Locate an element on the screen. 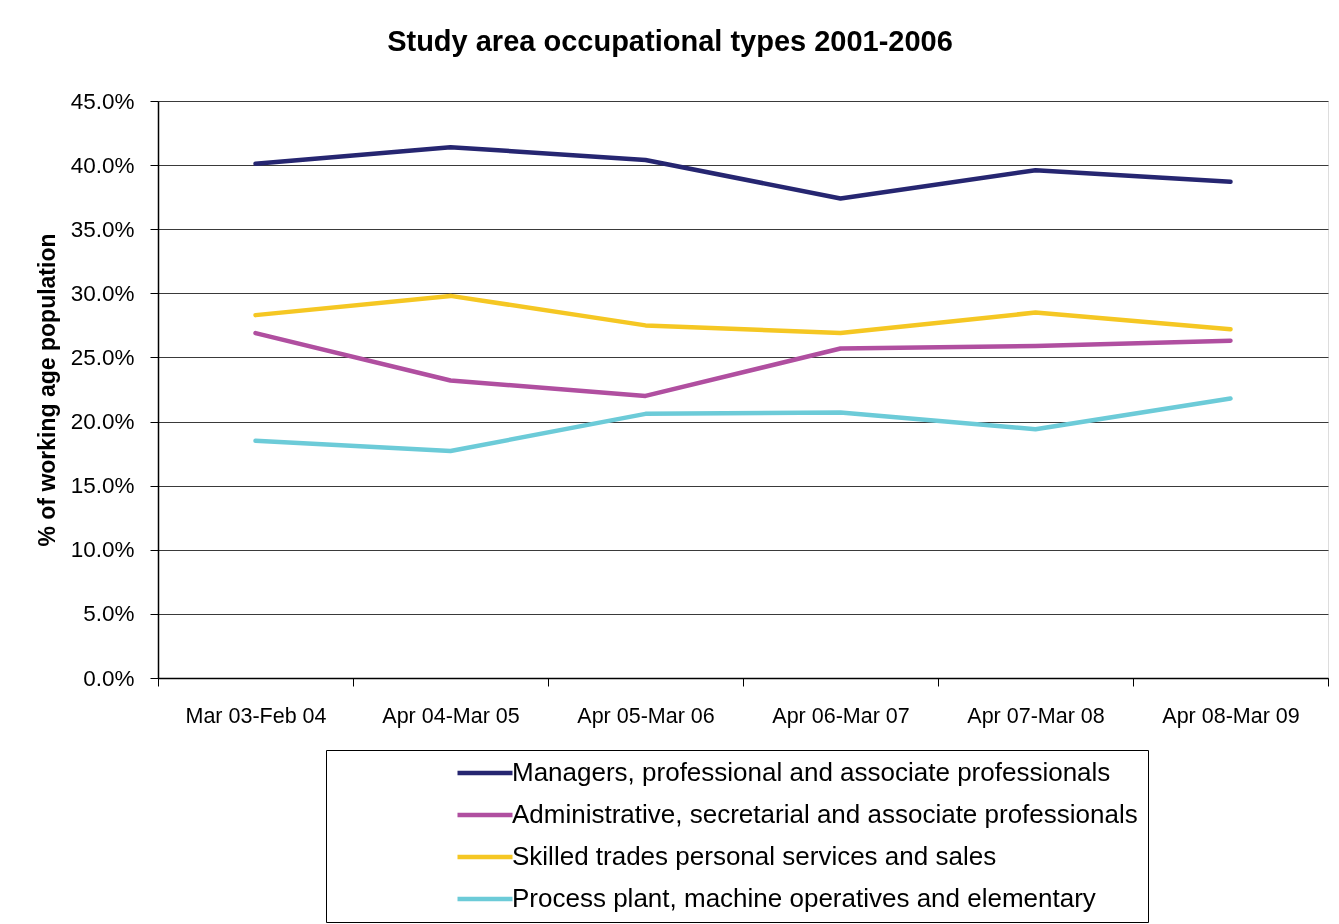 This screenshot has width=1339, height=924. legend-label: Administrative, secretarial and associate professionals is located at coordinates (825, 814).